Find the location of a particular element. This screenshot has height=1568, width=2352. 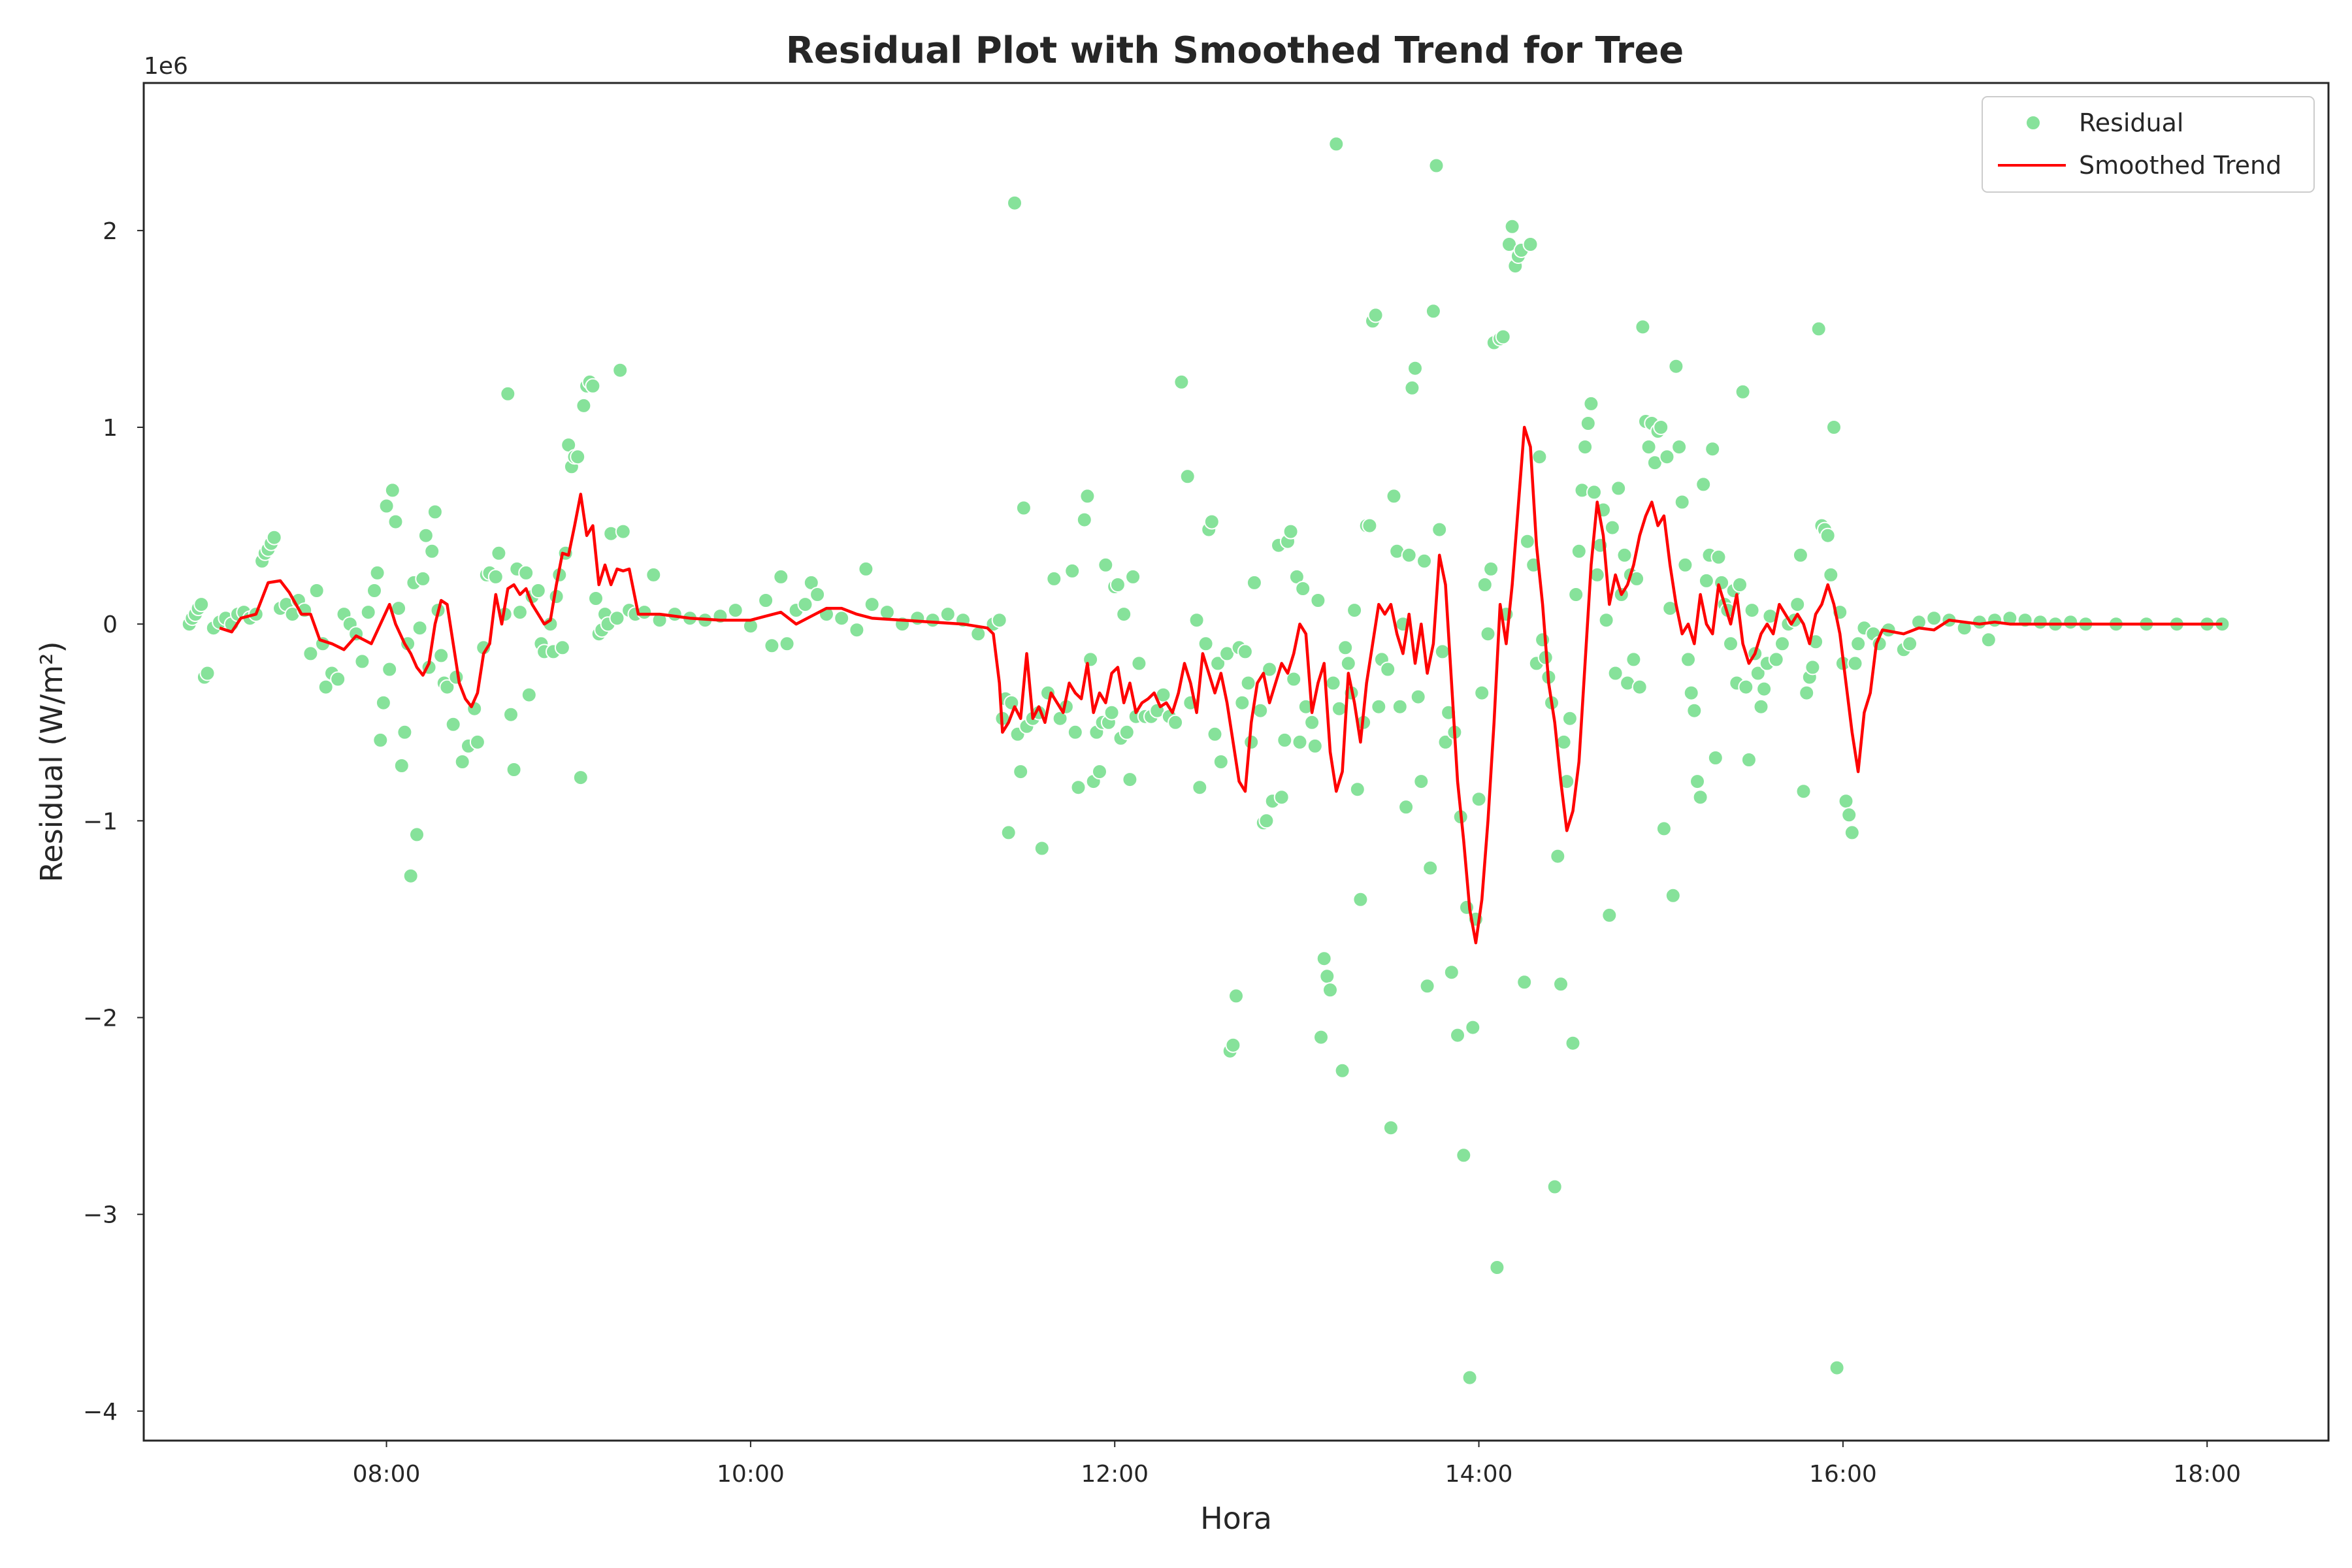

legend-box is located at coordinates (2148, 144).